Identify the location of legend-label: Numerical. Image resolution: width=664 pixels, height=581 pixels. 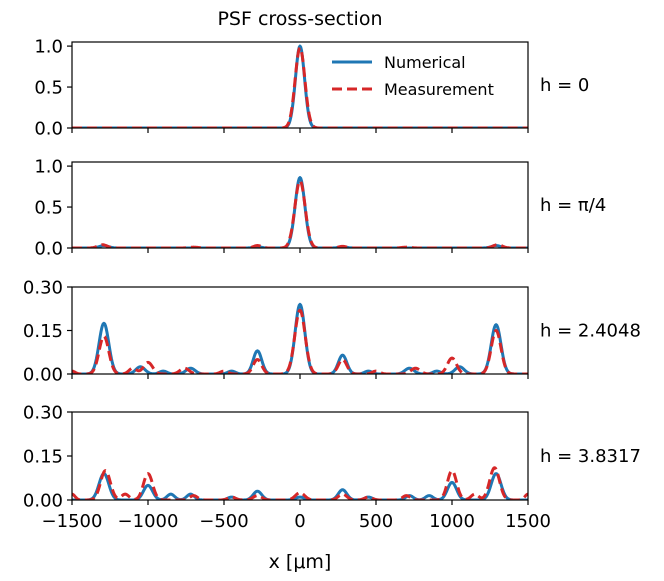
(425, 62).